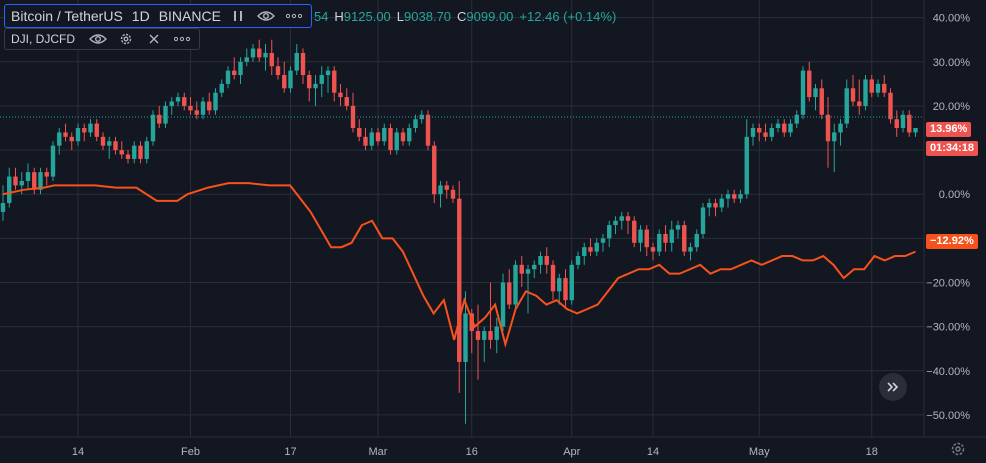 This screenshot has width=986, height=463. Describe the element at coordinates (948, 284) in the screenshot. I see `y-tick-label: −20.00%` at that location.